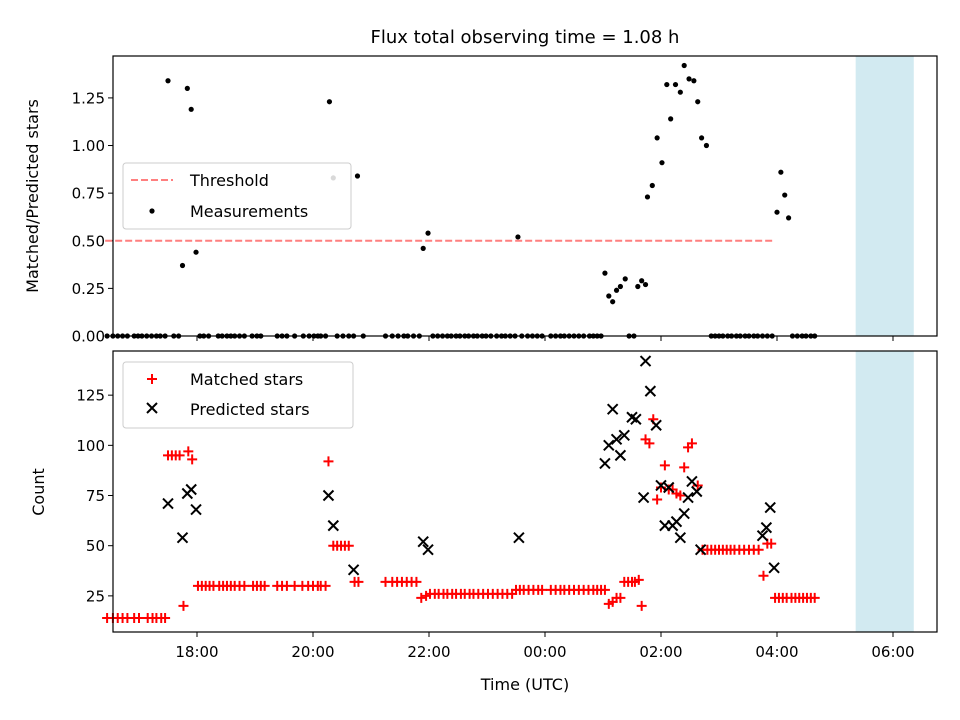 The height and width of the screenshot is (720, 960). Describe the element at coordinates (32, 196) in the screenshot. I see `y-axis-label-top: Matched/Predicted stars` at that location.